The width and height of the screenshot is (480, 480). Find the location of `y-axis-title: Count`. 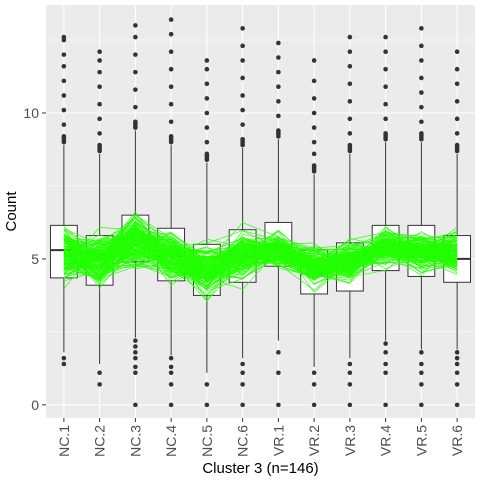

y-axis-title: Count is located at coordinates (11, 211).